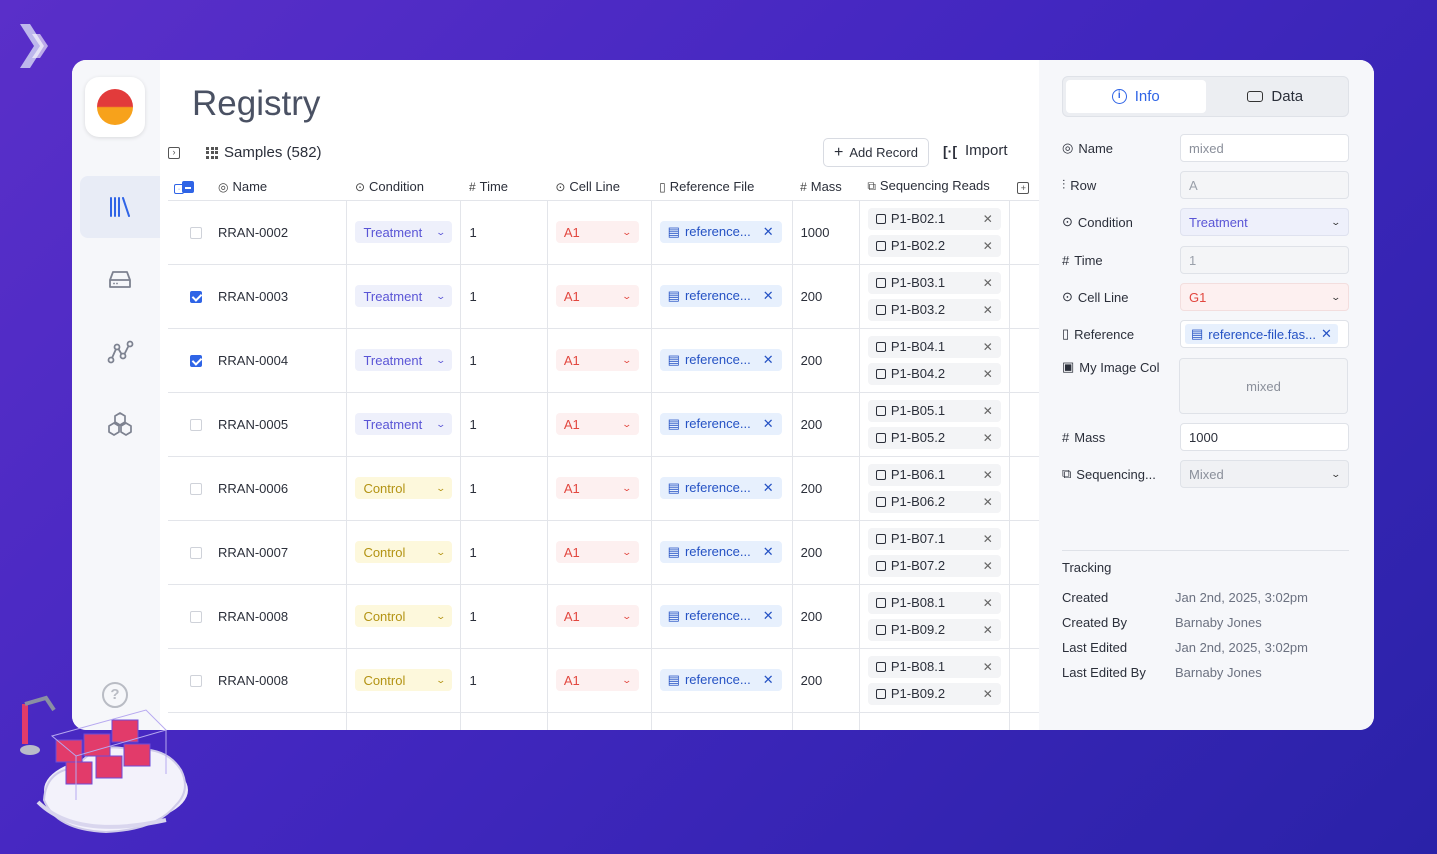 Image resolution: width=1437 pixels, height=854 pixels. I want to click on sequencing-select: Mixed ⌄, so click(1264, 474).